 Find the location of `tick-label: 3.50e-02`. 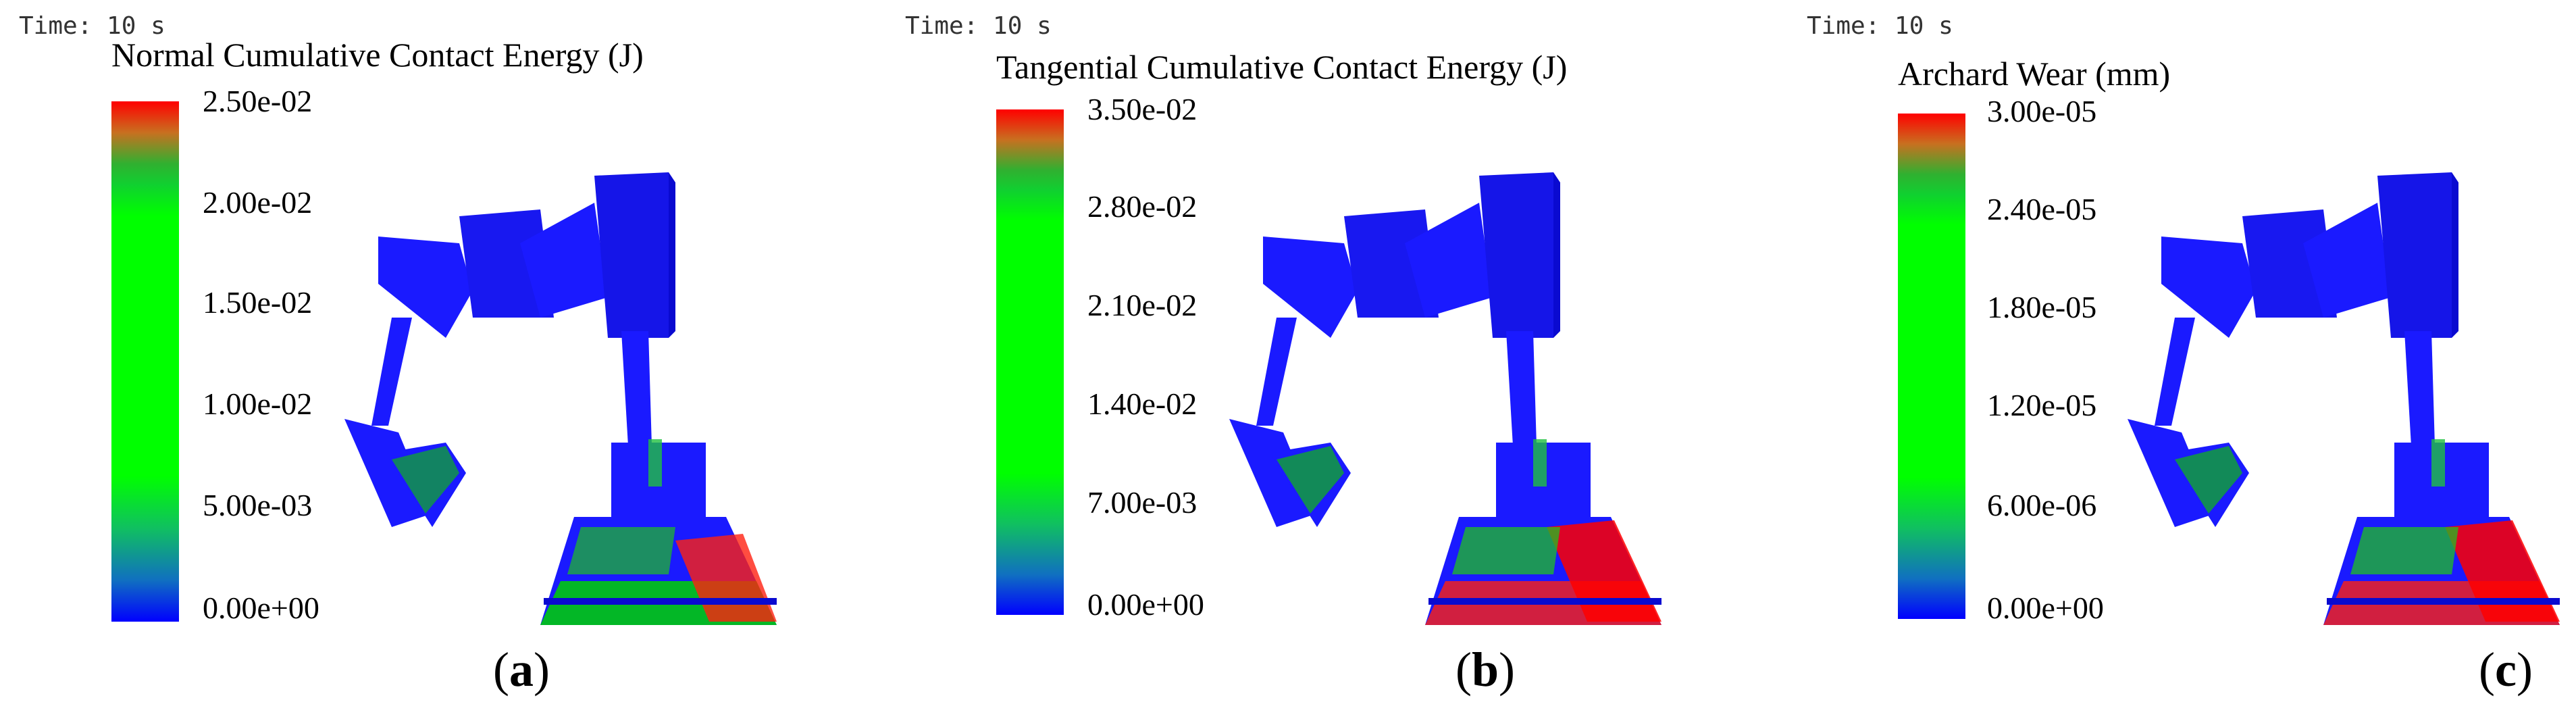

tick-label: 3.50e-02 is located at coordinates (1142, 109).